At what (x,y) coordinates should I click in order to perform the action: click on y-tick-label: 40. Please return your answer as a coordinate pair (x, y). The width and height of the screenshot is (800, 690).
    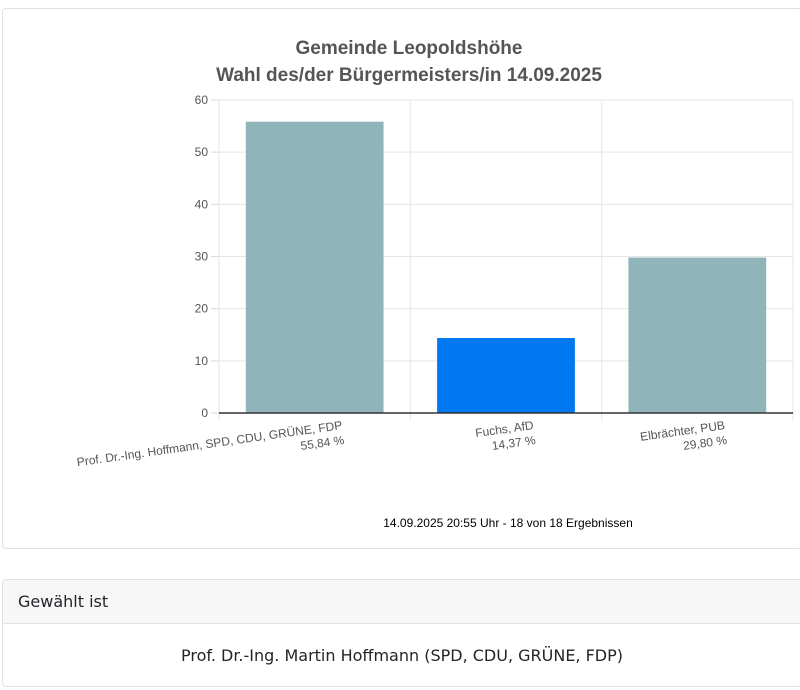
    Looking at the image, I should click on (202, 204).